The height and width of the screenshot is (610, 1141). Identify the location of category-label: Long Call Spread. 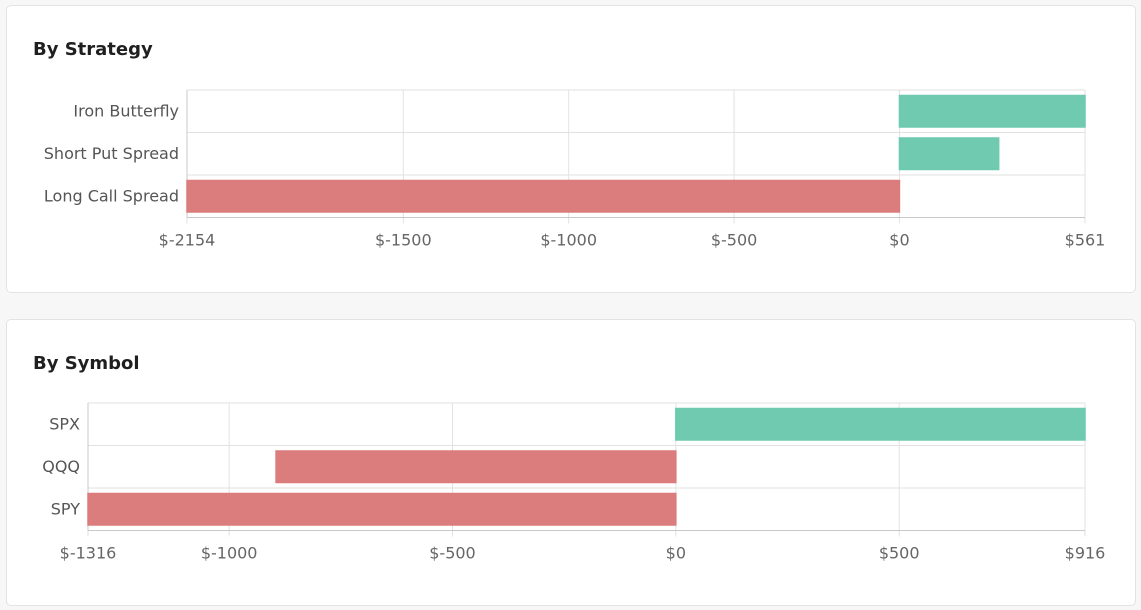
(111, 195).